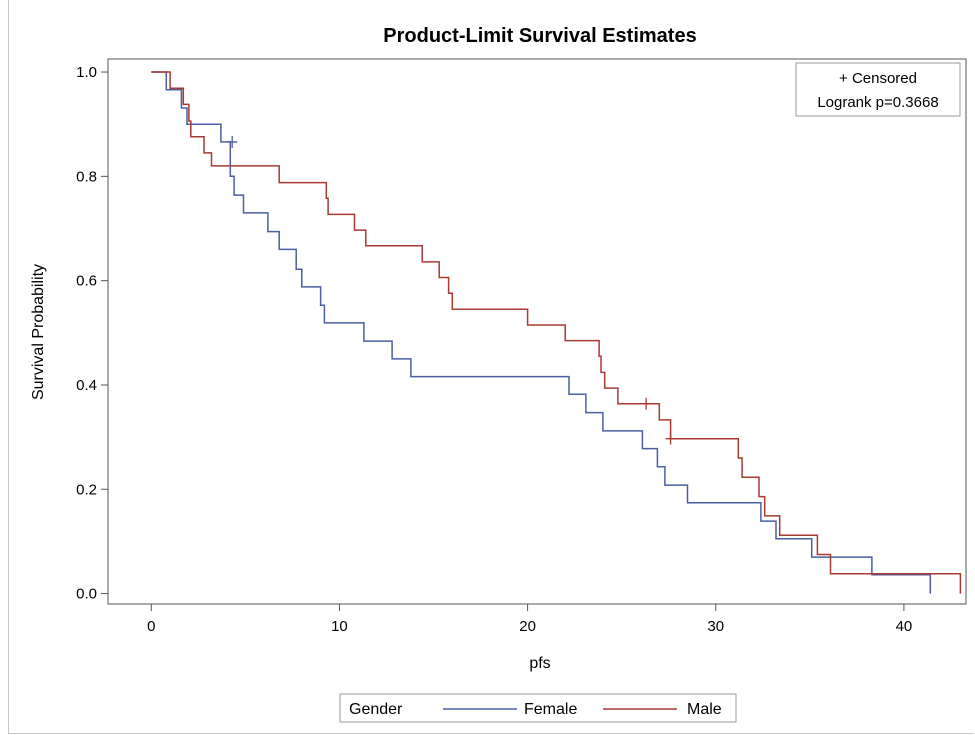  What do you see at coordinates (715, 626) in the screenshot?
I see `x-tick-label: 30` at bounding box center [715, 626].